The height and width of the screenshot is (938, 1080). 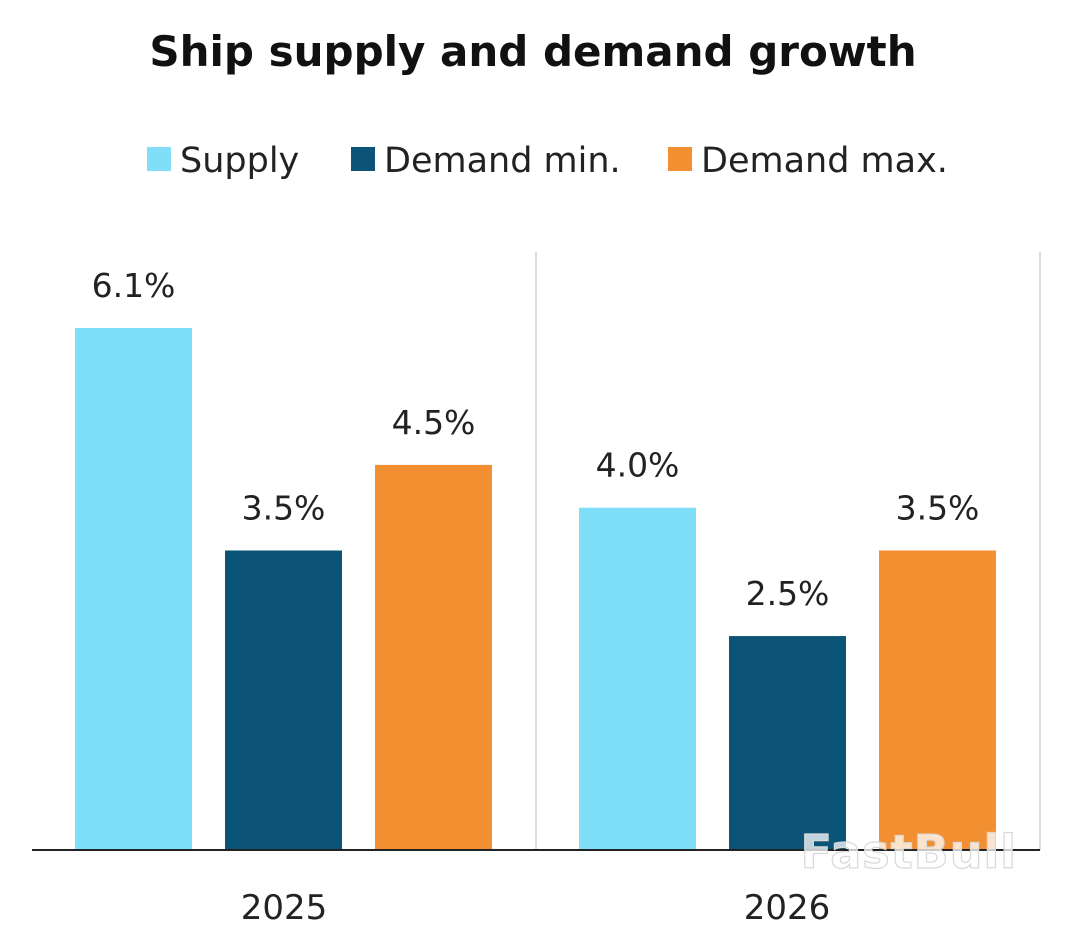 I want to click on x-axis-tick-labels: 2025 2026, so click(x=536, y=908).